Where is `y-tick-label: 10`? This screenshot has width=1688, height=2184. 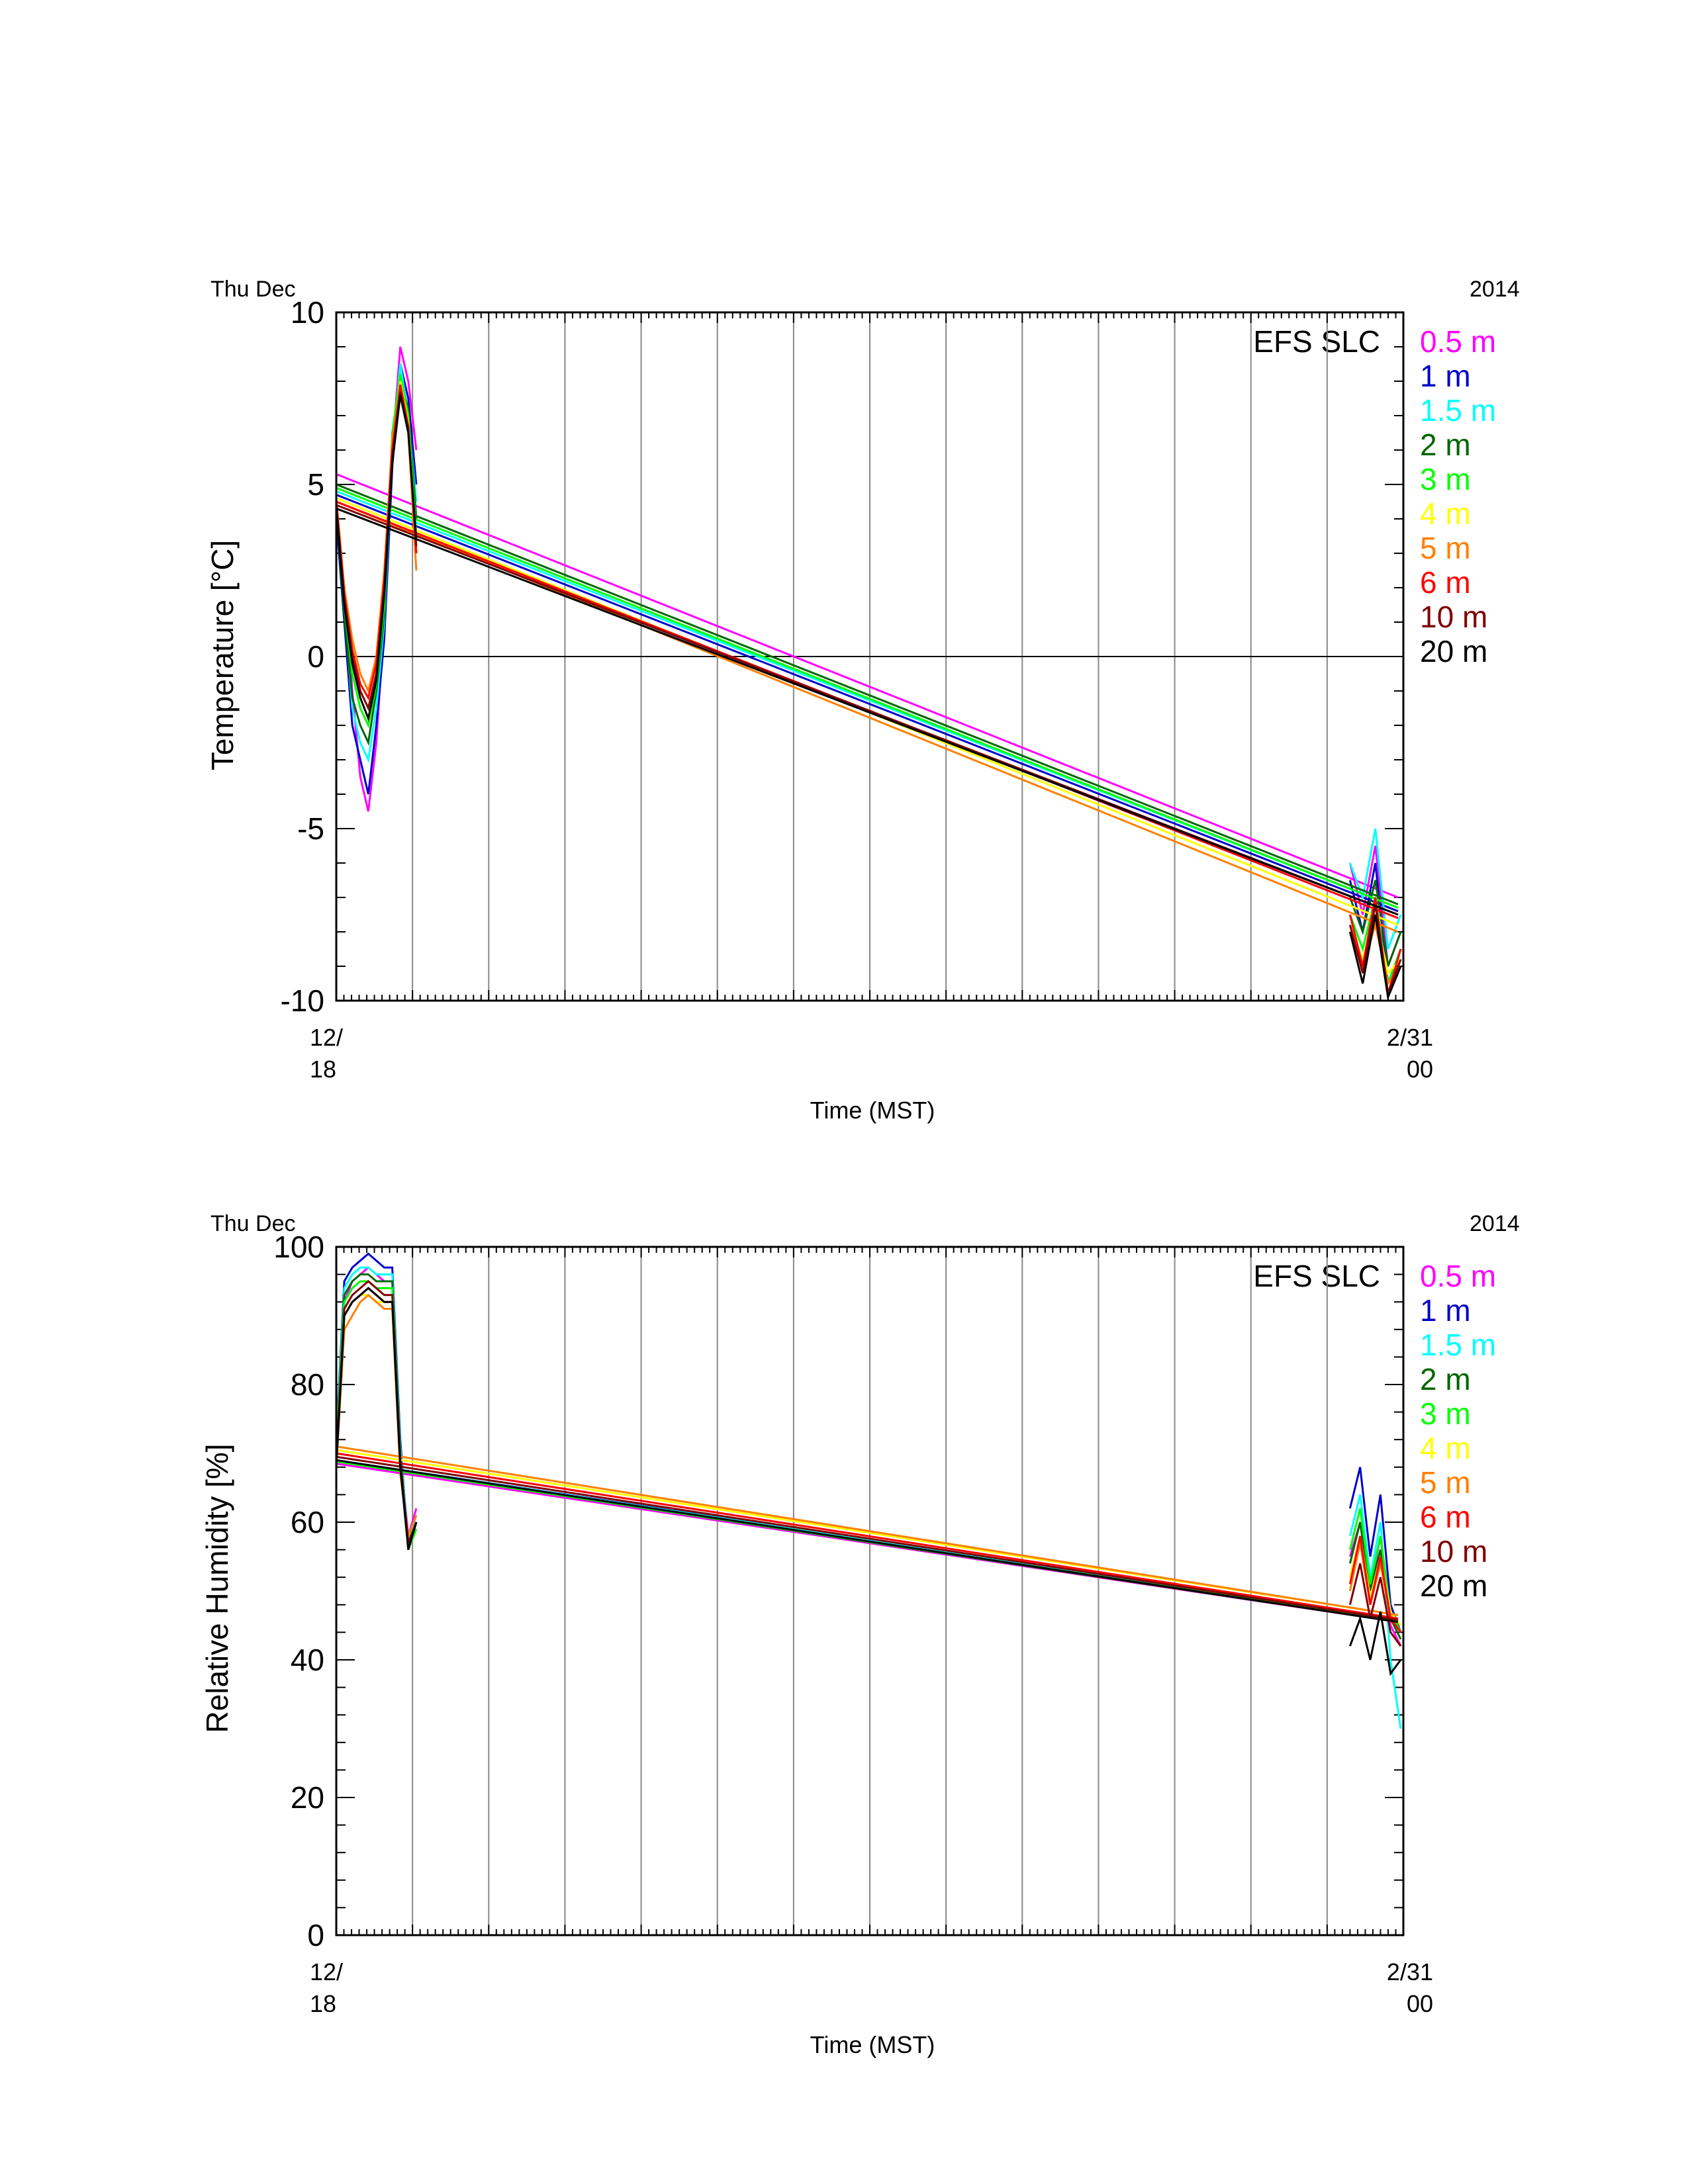 y-tick-label: 10 is located at coordinates (307, 312).